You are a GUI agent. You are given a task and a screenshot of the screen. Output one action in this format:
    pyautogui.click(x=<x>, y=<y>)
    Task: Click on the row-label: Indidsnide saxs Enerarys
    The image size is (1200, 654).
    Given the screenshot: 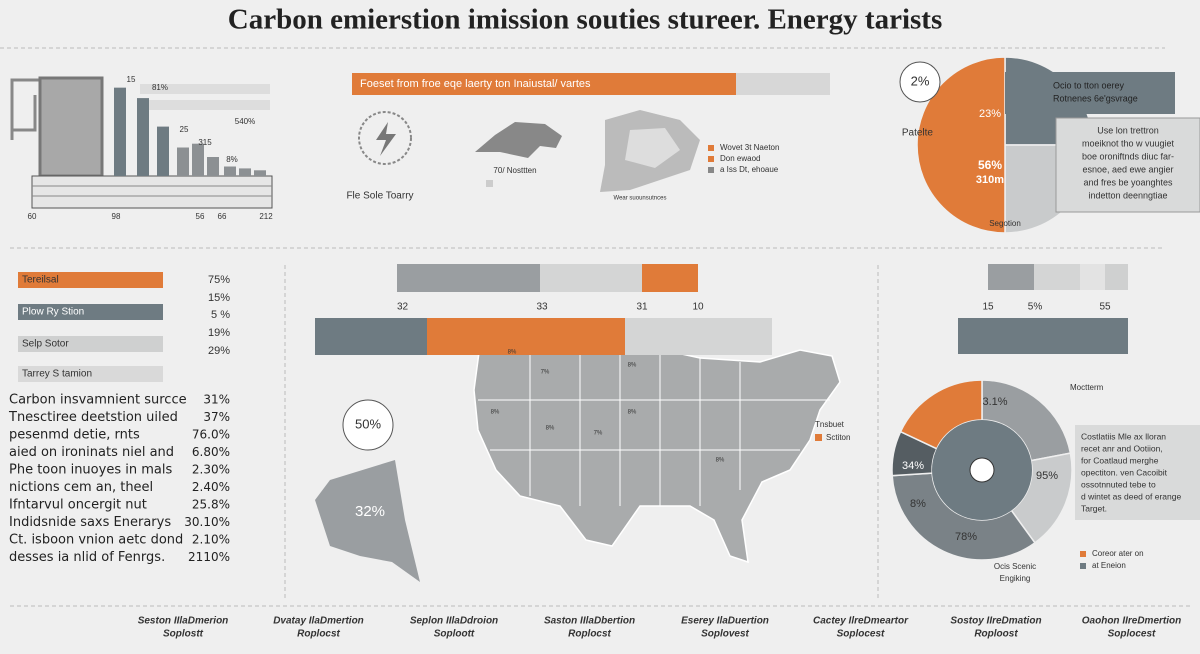 What is the action you would take?
    pyautogui.click(x=90, y=522)
    